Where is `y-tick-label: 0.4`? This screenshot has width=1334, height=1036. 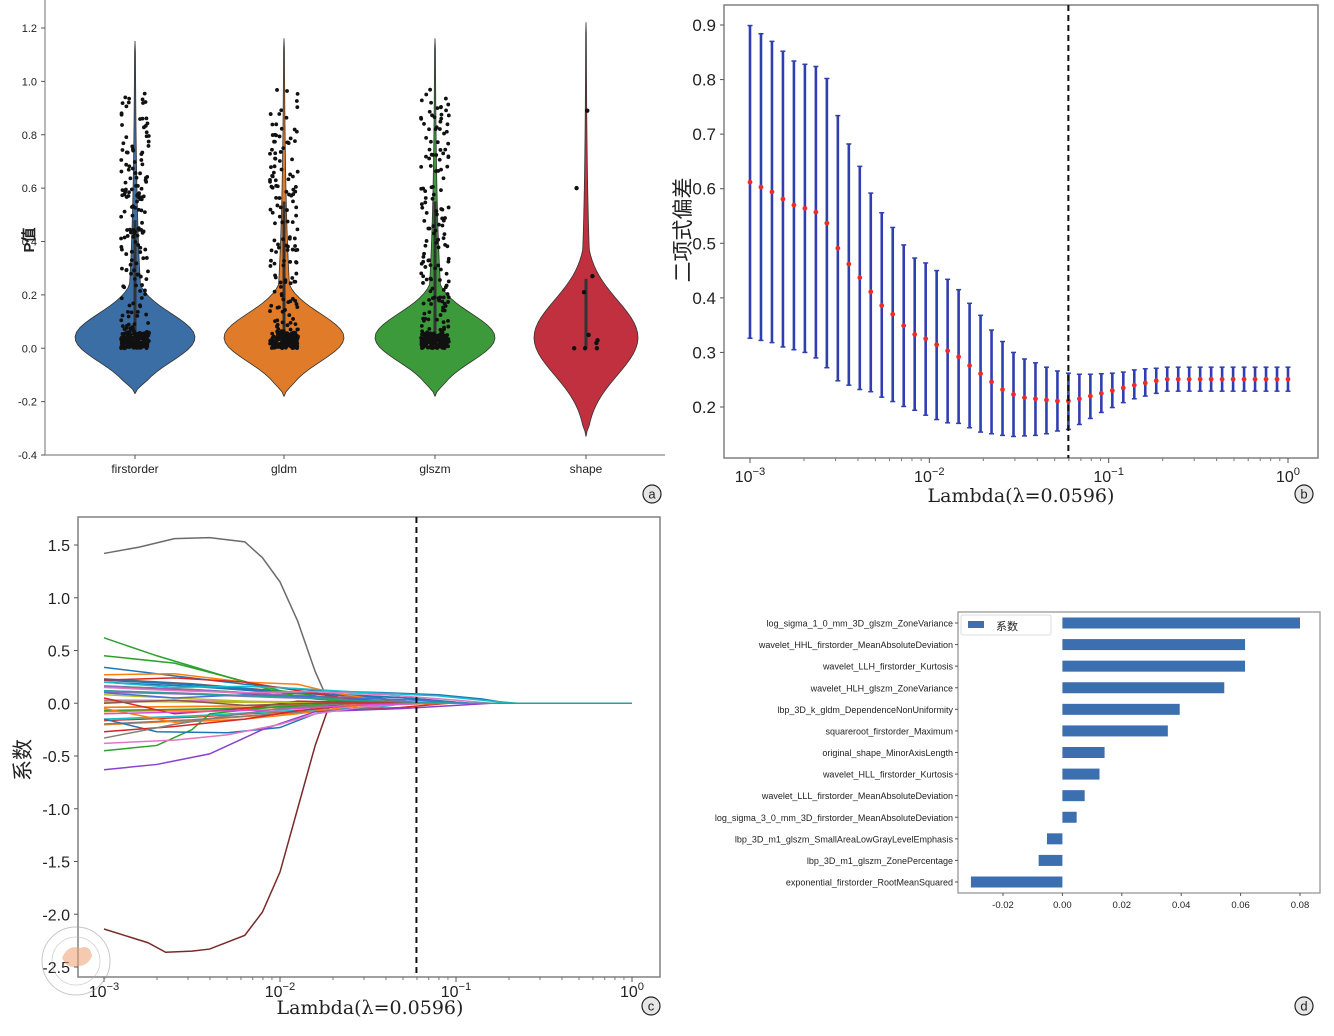
y-tick-label: 0.4 is located at coordinates (29, 243).